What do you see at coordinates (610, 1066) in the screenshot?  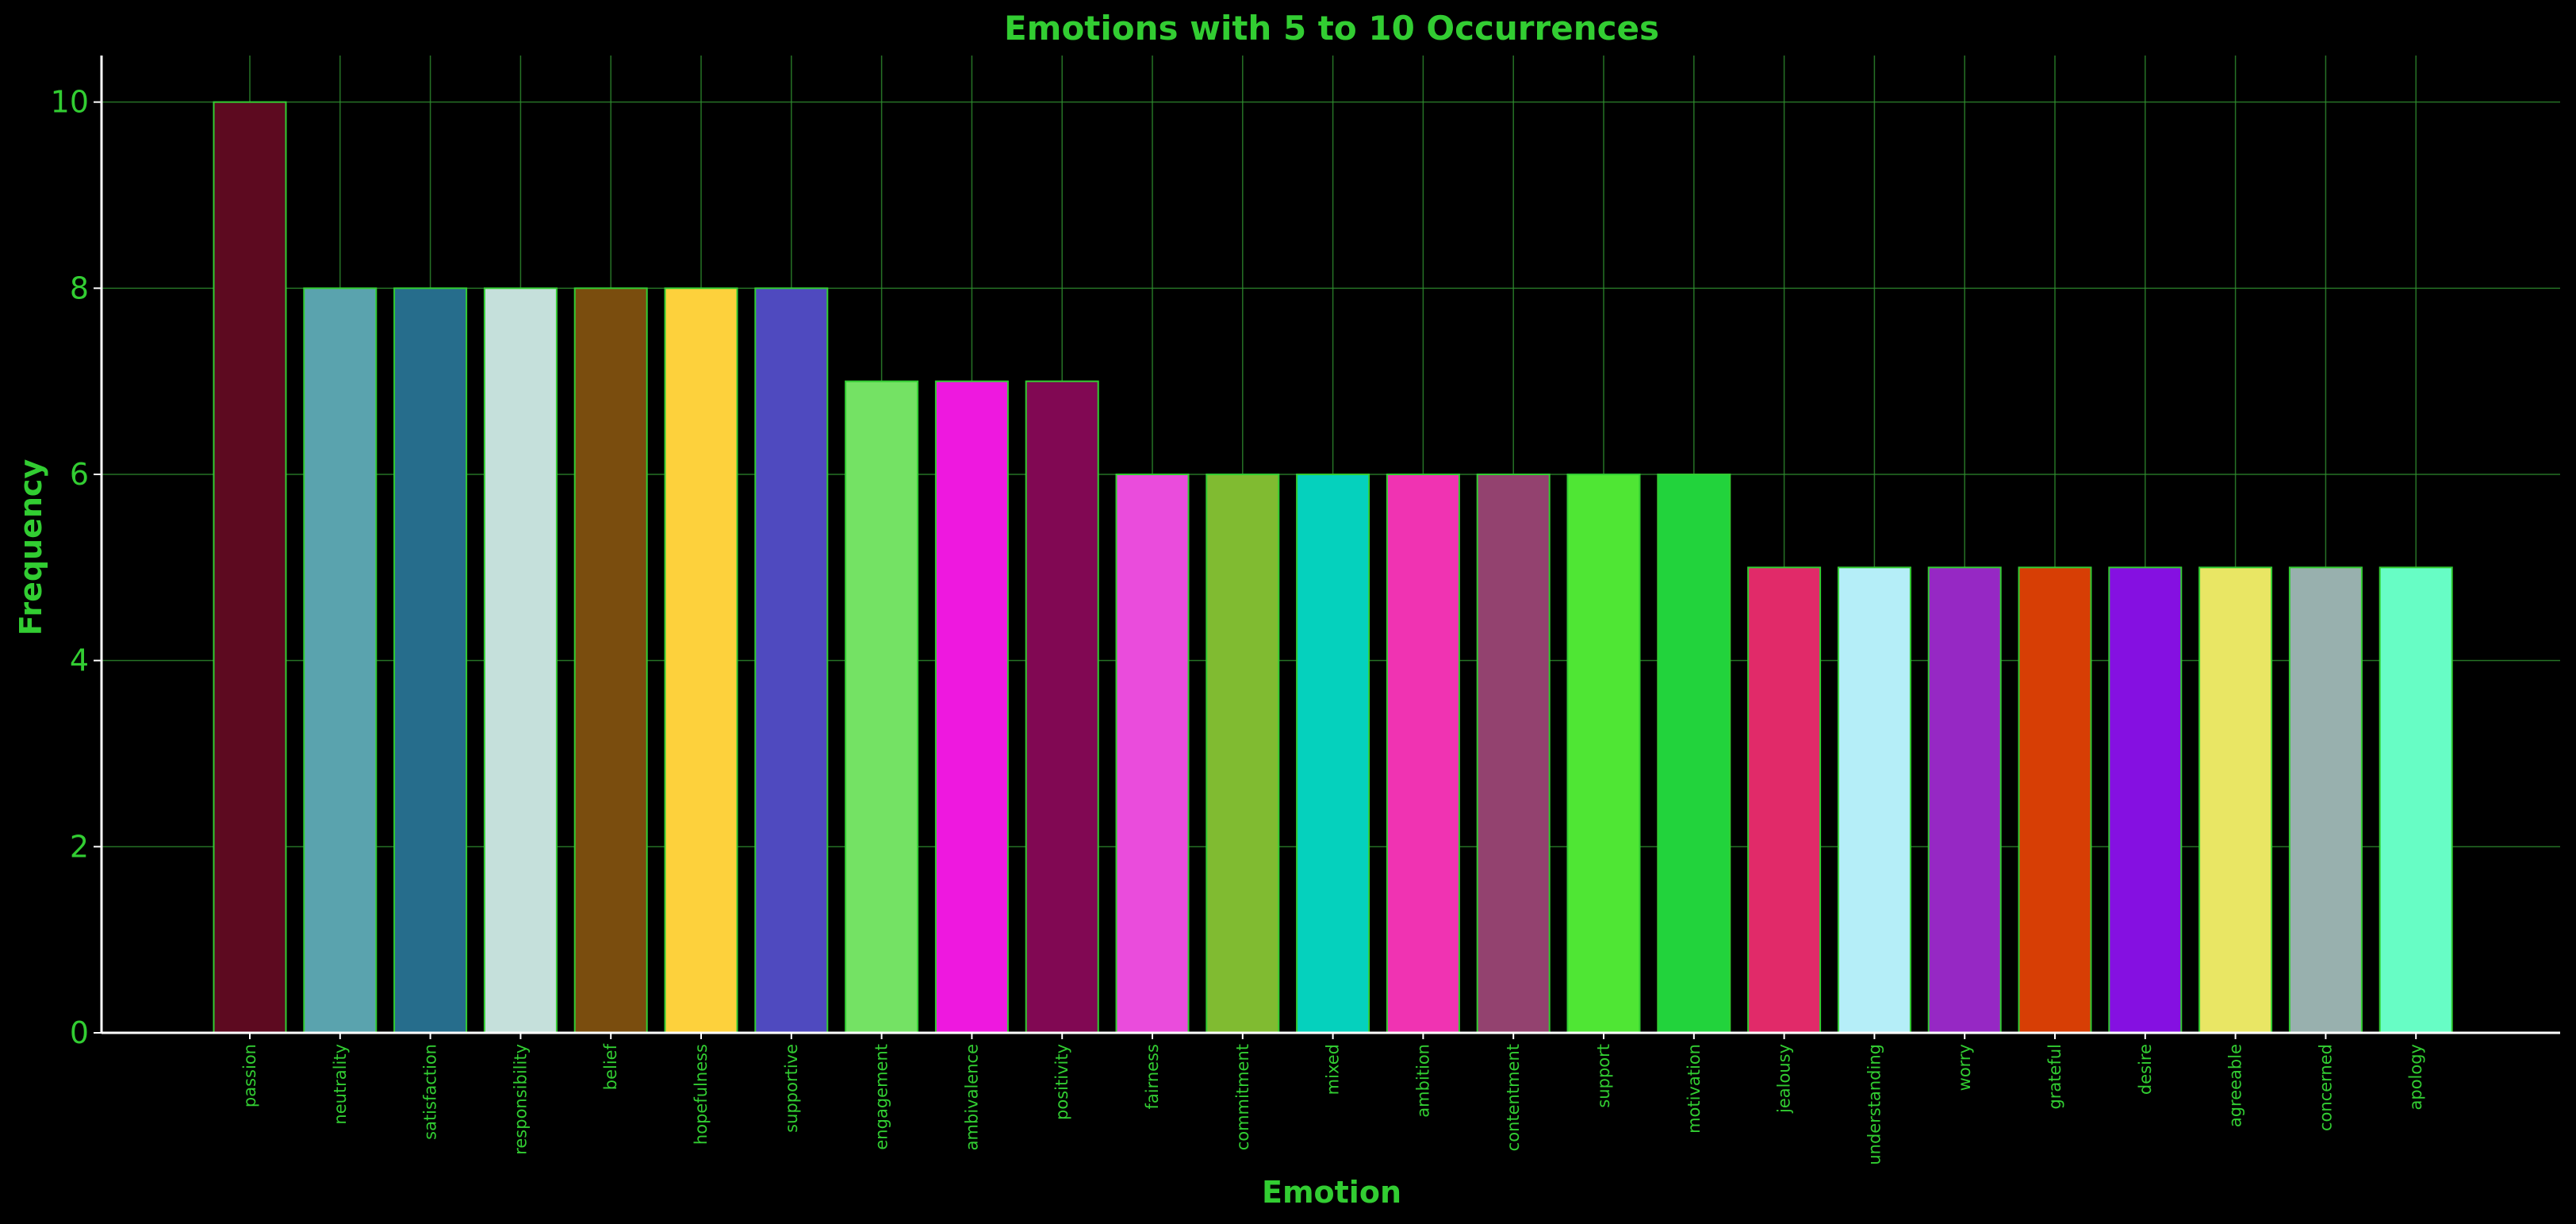 I see `x-tick-label: belief` at bounding box center [610, 1066].